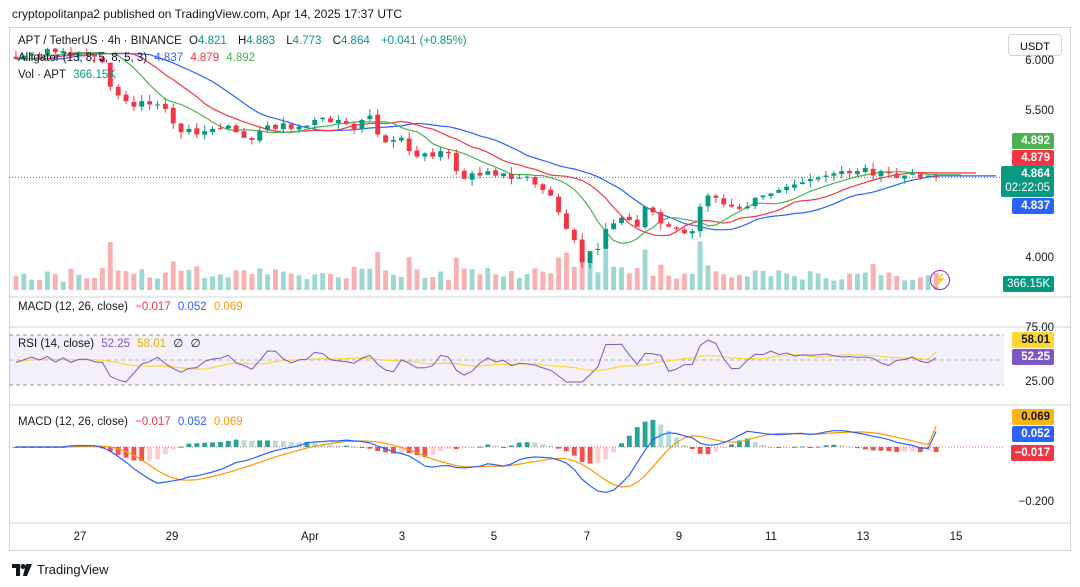 This screenshot has height=587, width=1080. What do you see at coordinates (228, 422) in the screenshot?
I see `macd-signal-value: 0.069` at bounding box center [228, 422].